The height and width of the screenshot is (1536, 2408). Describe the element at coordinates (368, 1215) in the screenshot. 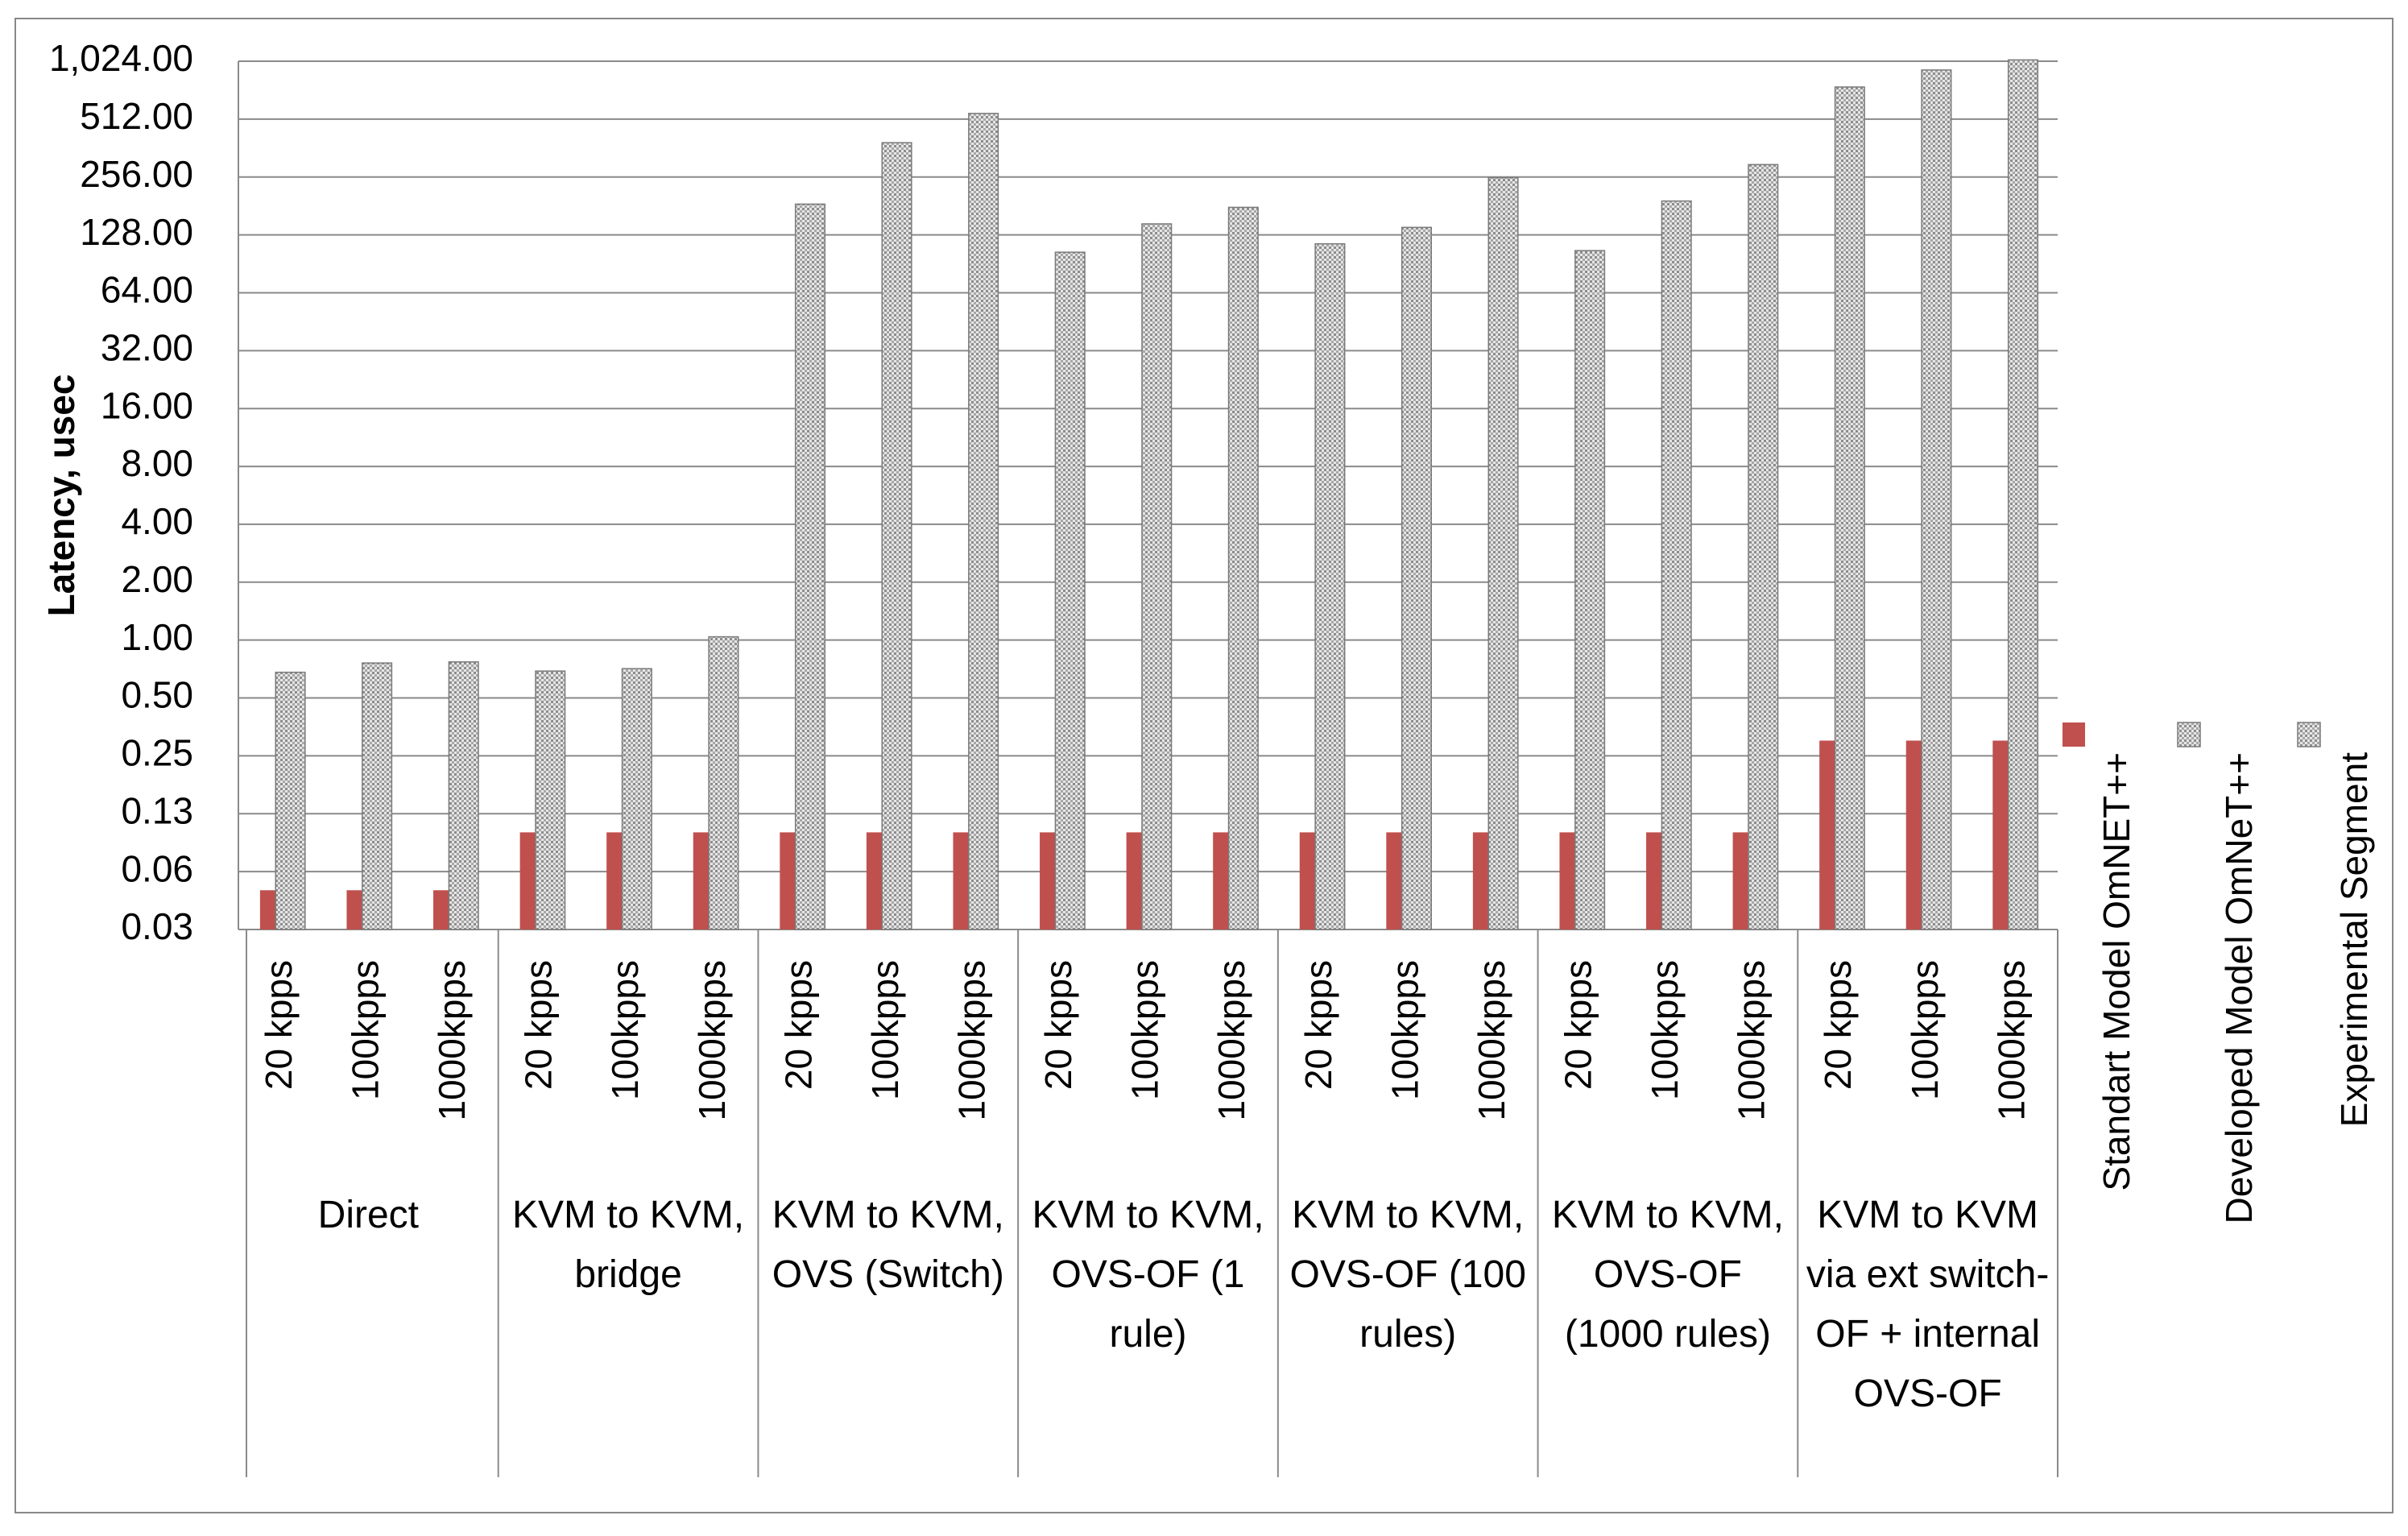

I see `group-label: Direct` at that location.